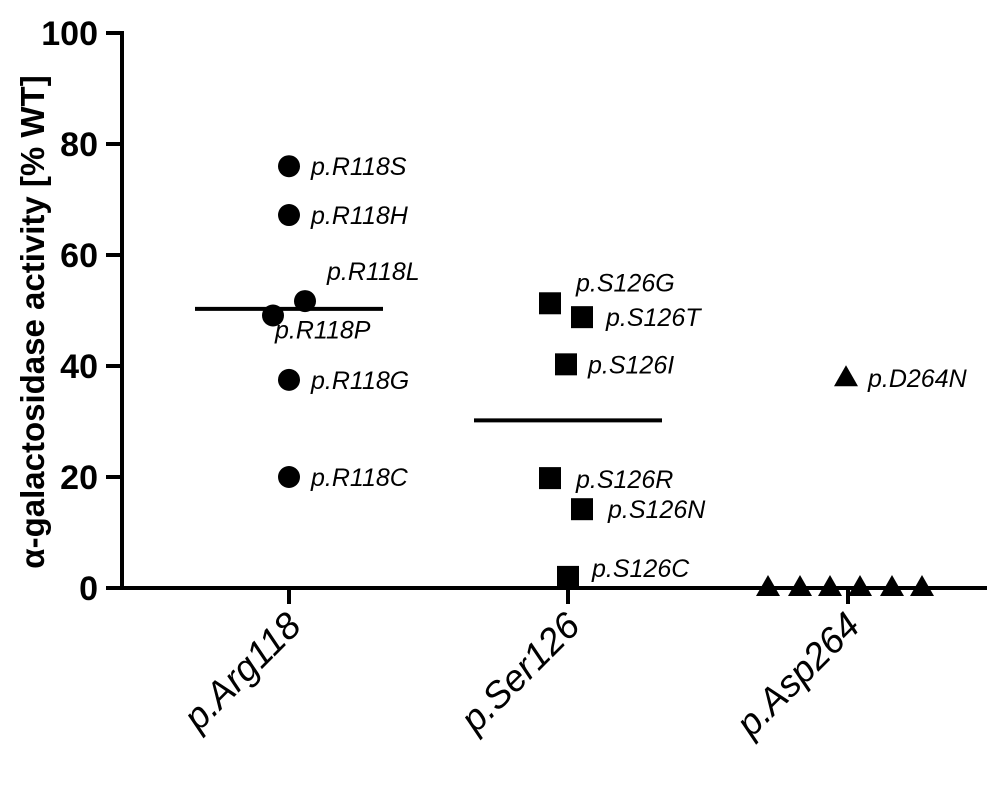  Describe the element at coordinates (625, 283) in the screenshot. I see `point-label: p.S126G` at that location.